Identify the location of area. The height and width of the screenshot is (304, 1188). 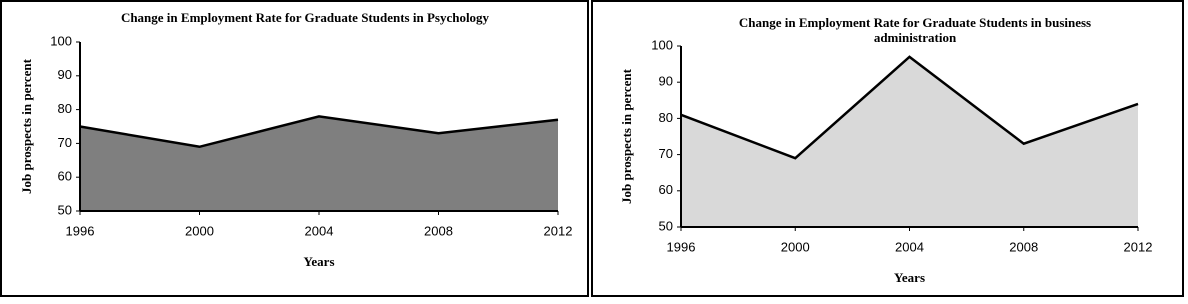
(319, 163).